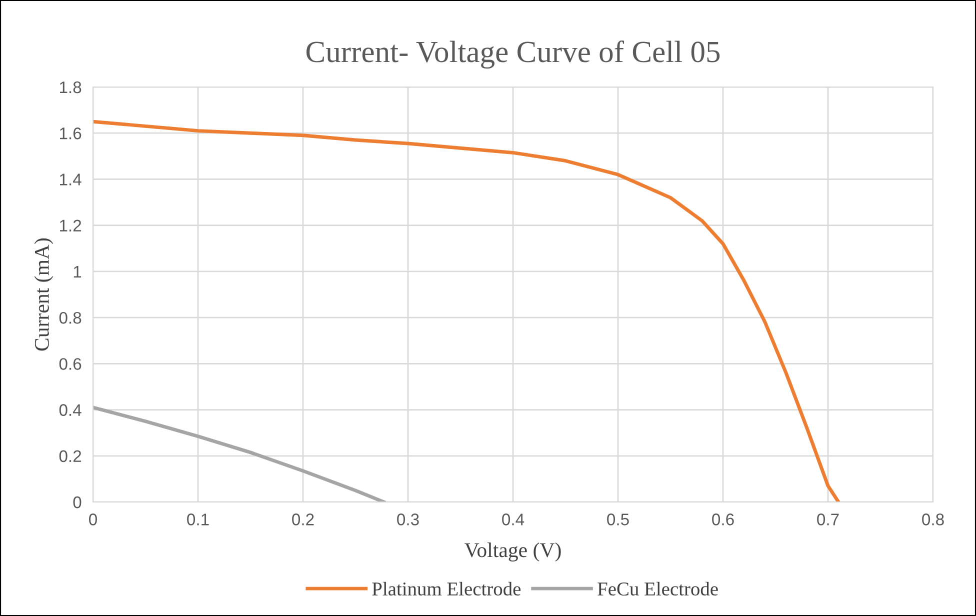  I want to click on y-tick-label: 0.2, so click(70, 456).